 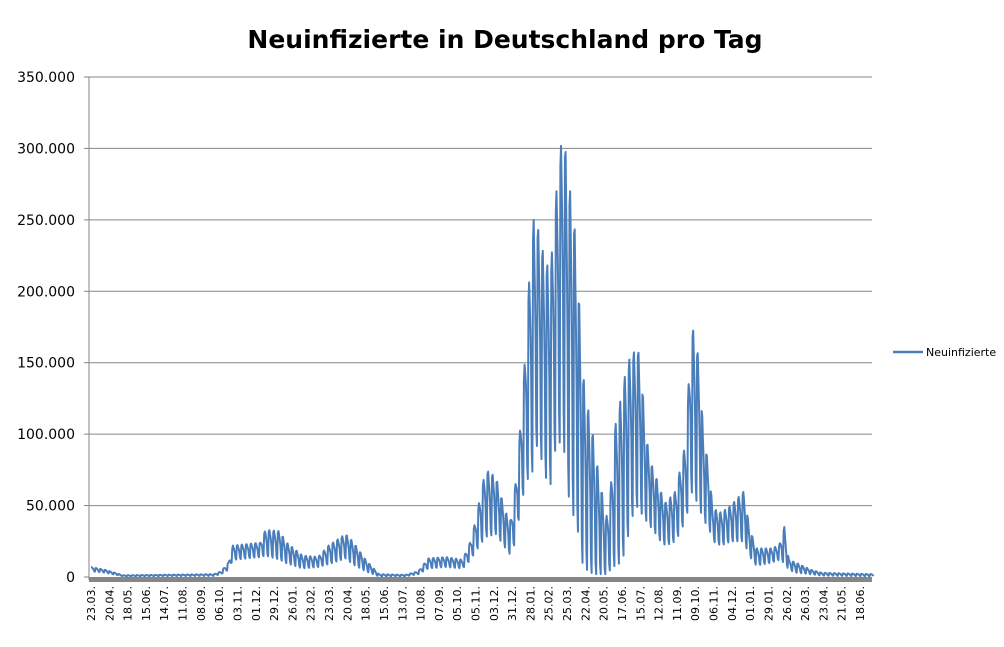 What do you see at coordinates (183, 603) in the screenshot?
I see `x-tick-label: 11.08.` at bounding box center [183, 603].